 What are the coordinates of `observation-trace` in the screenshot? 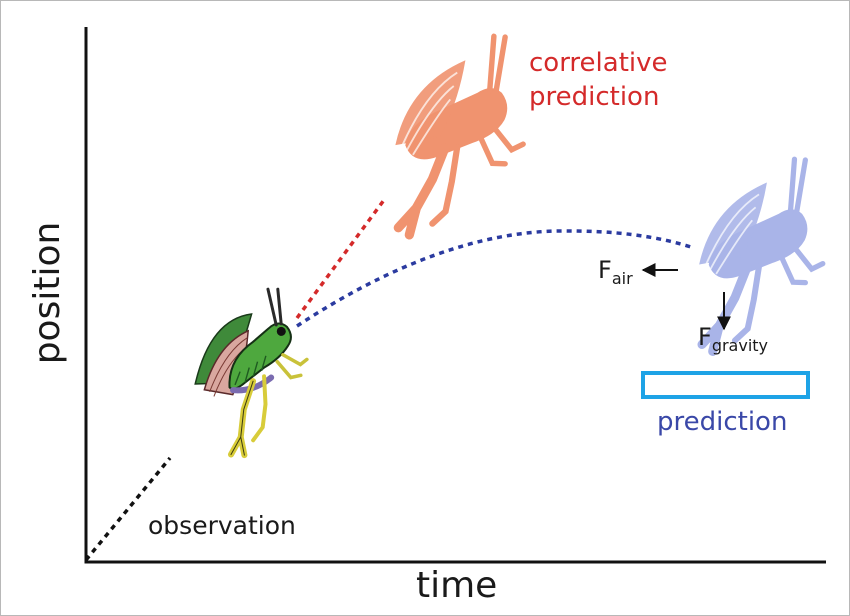 It's located at (128, 509).